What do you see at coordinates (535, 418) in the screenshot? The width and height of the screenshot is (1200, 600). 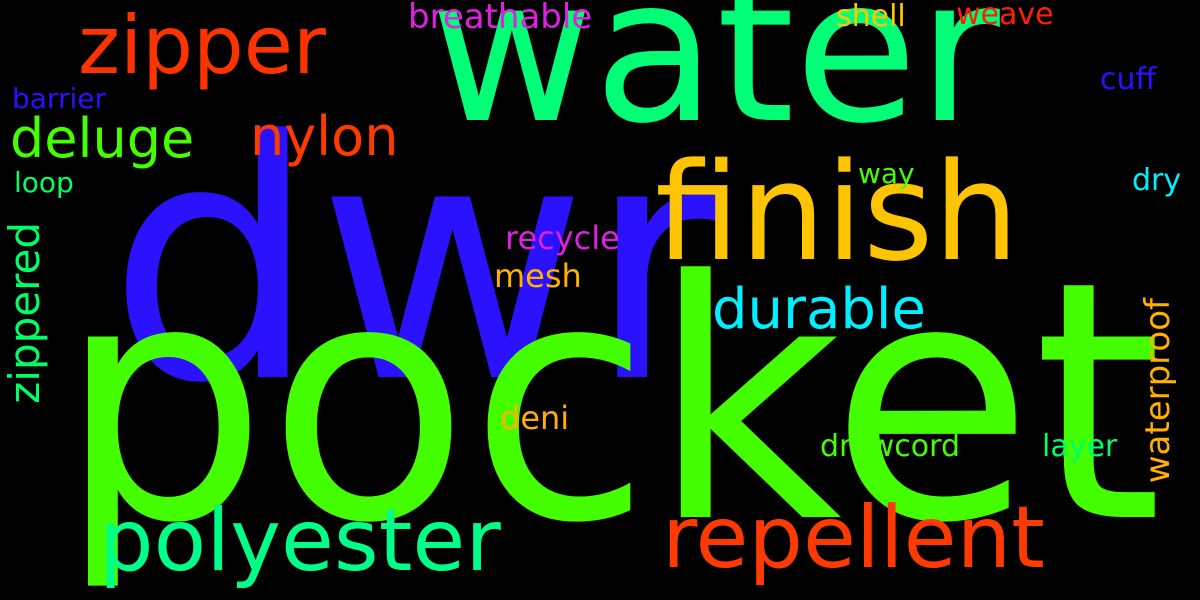 I see `word-deni: deni` at bounding box center [535, 418].